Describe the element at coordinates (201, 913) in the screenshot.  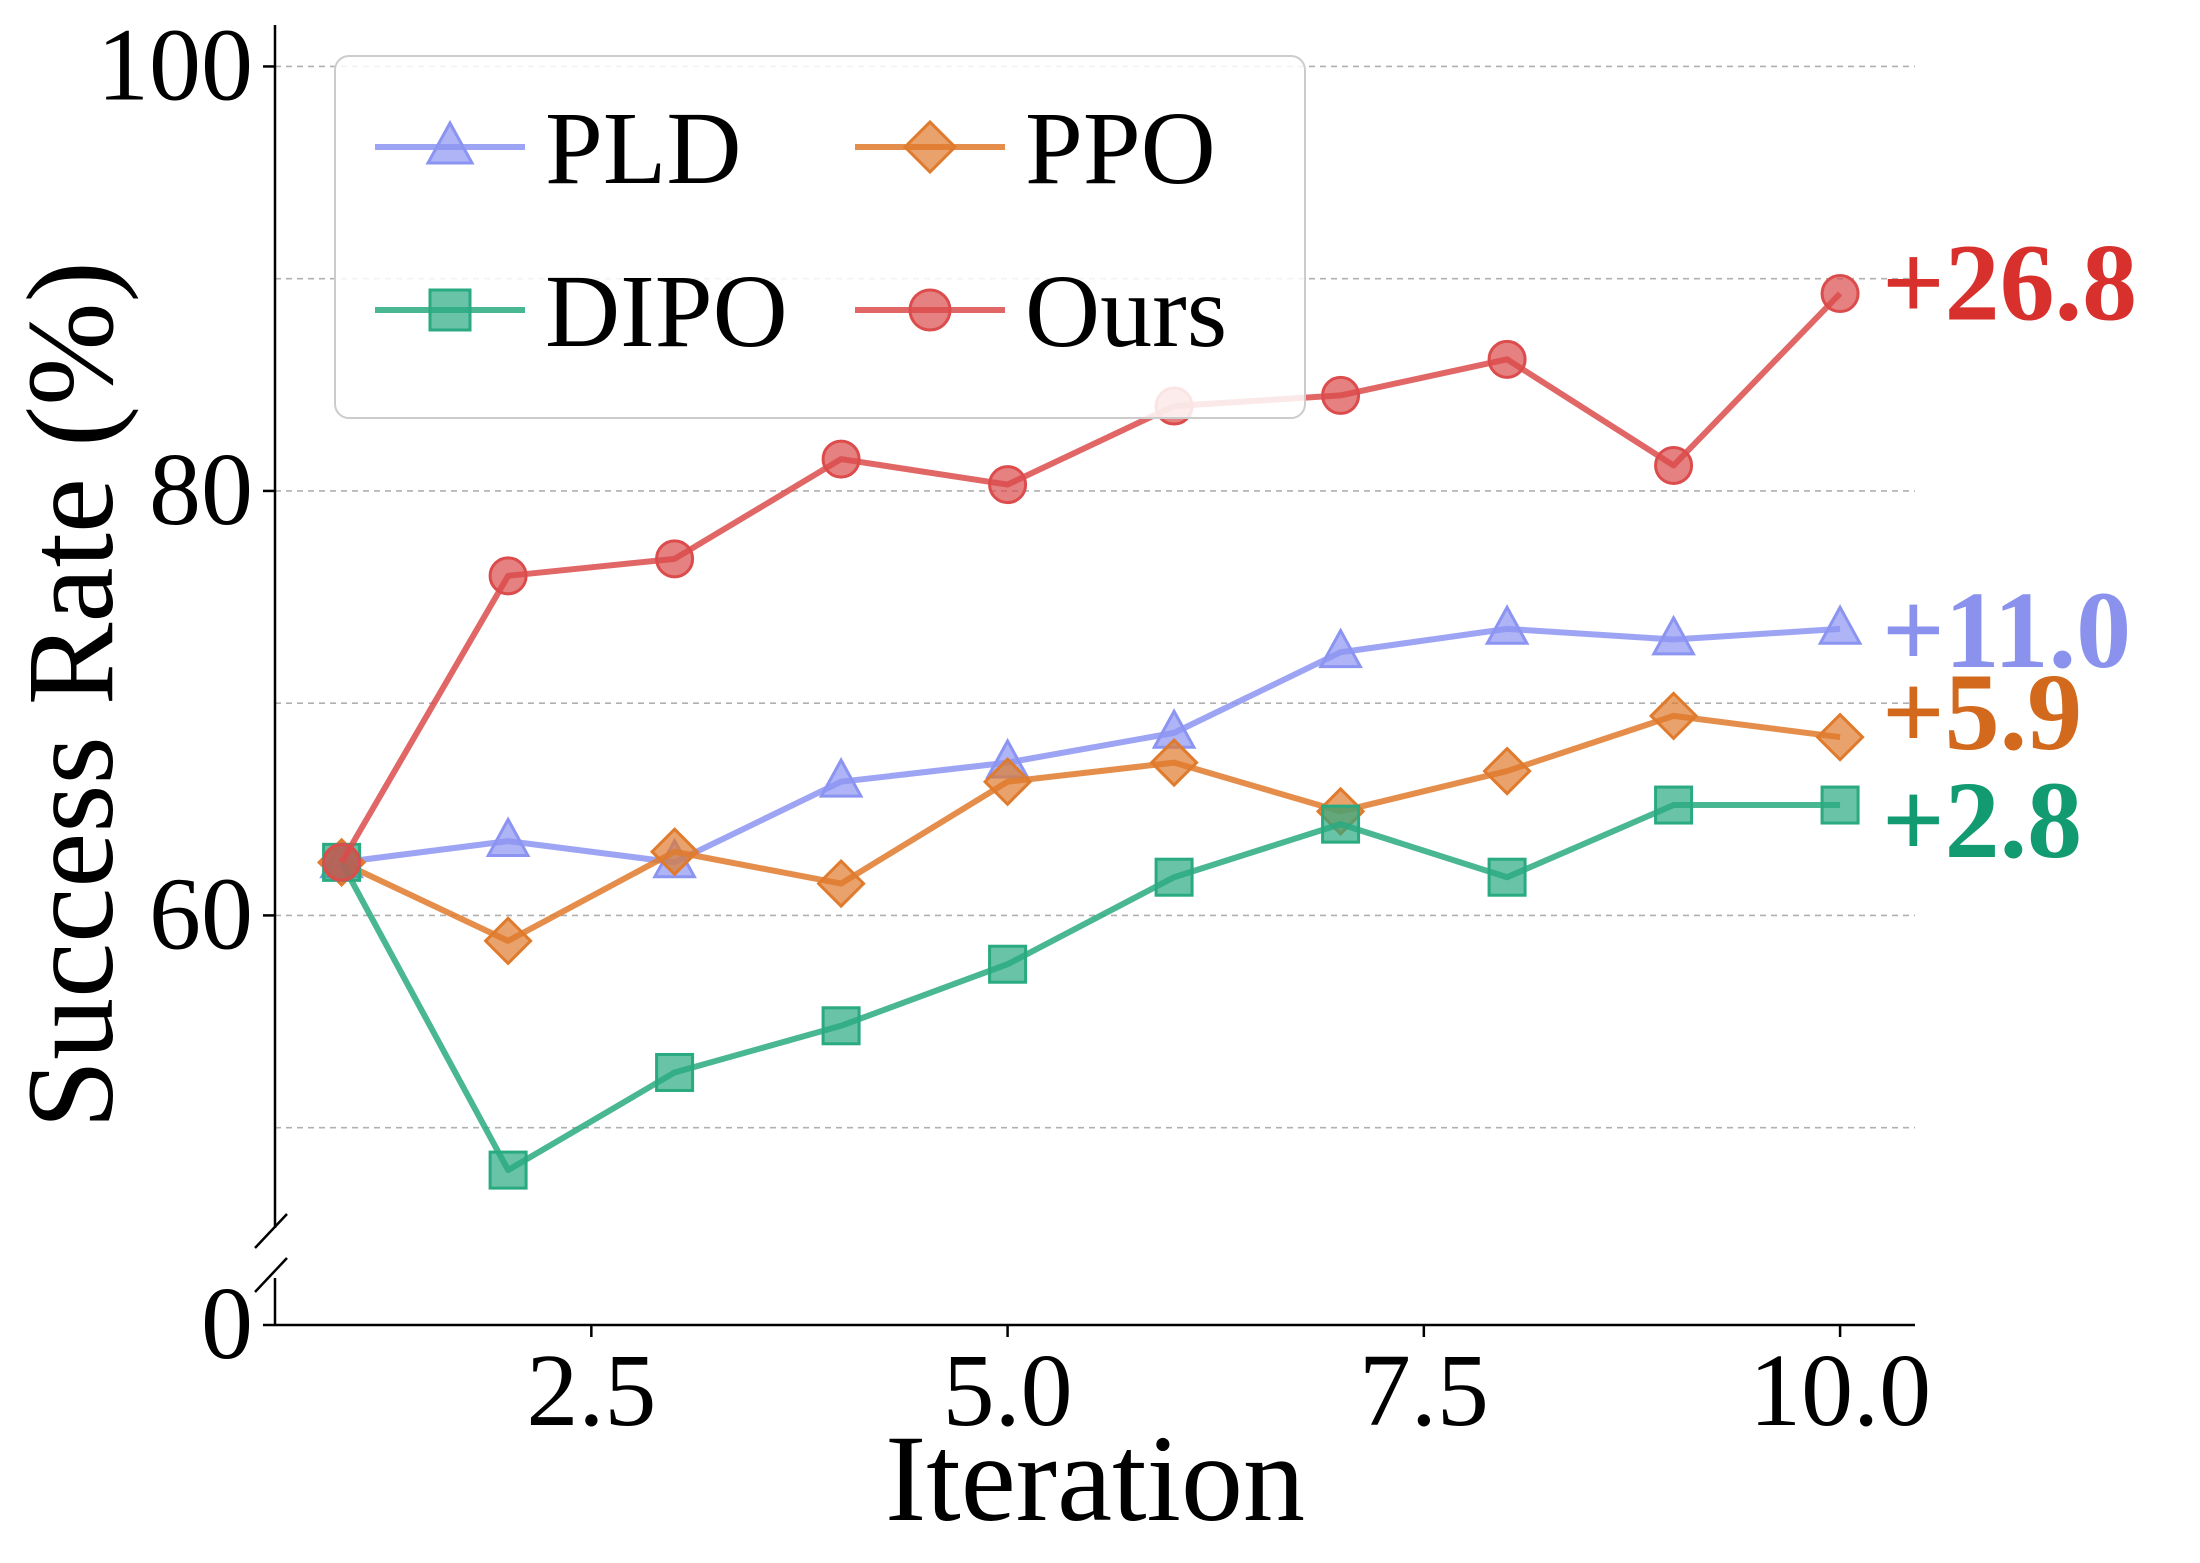
I see `y-tick-label: 60` at that location.